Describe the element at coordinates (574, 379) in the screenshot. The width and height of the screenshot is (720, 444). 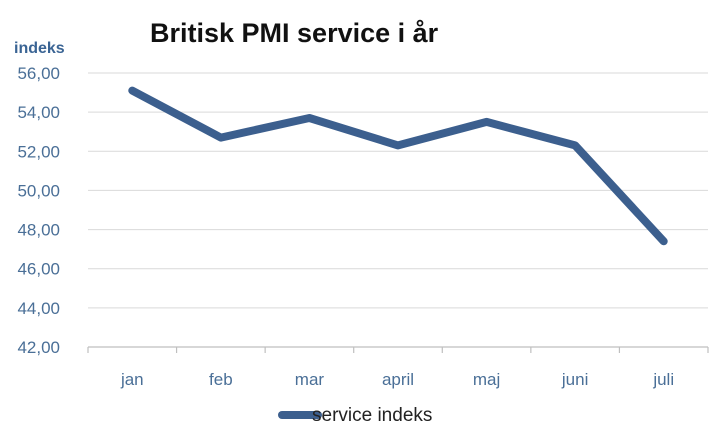
I see `x-tick-label: juni` at that location.